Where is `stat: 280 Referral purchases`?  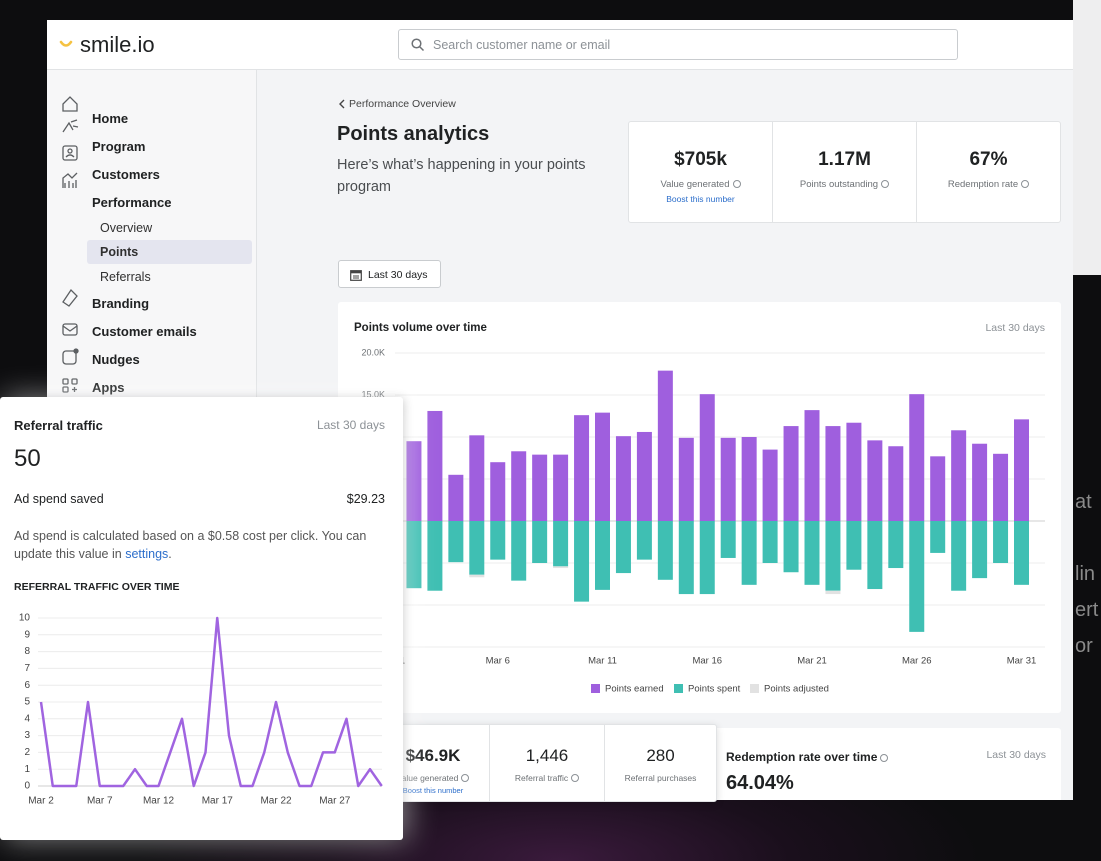
stat: 280 Referral purchases is located at coordinates (660, 763).